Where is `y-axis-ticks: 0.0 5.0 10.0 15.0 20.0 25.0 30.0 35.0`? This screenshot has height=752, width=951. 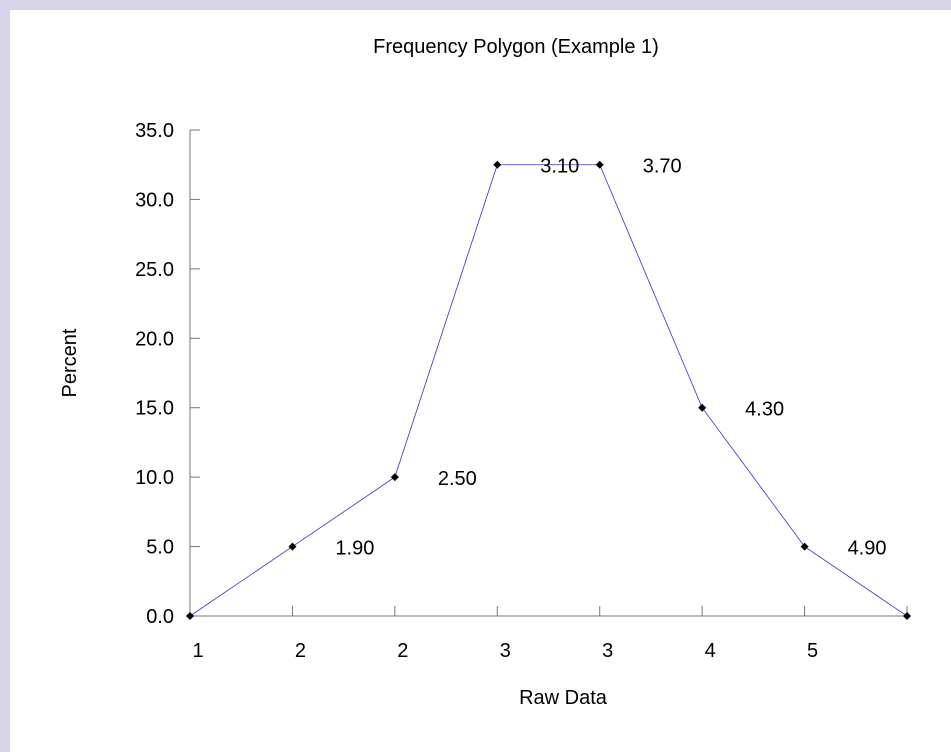
y-axis-ticks: 0.0 5.0 10.0 15.0 20.0 25.0 30.0 35.0 is located at coordinates (167, 374).